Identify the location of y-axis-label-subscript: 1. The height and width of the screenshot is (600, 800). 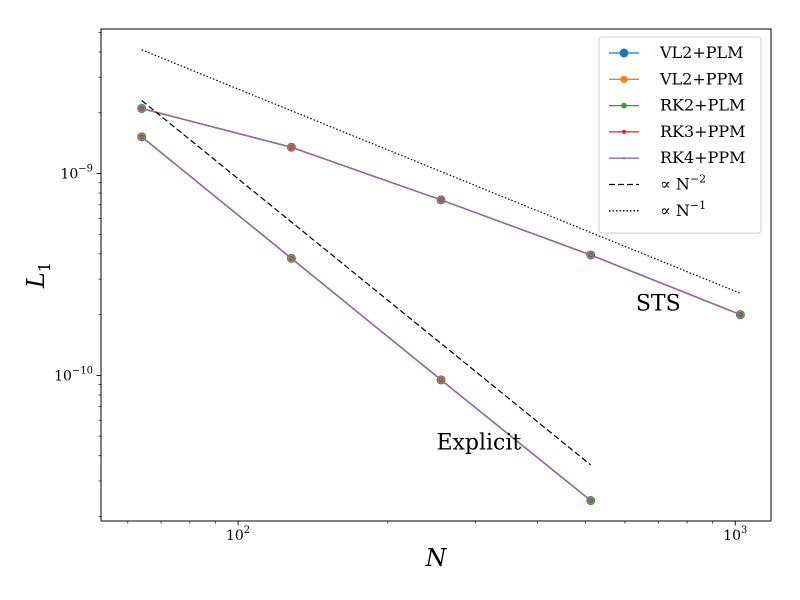
(44, 267).